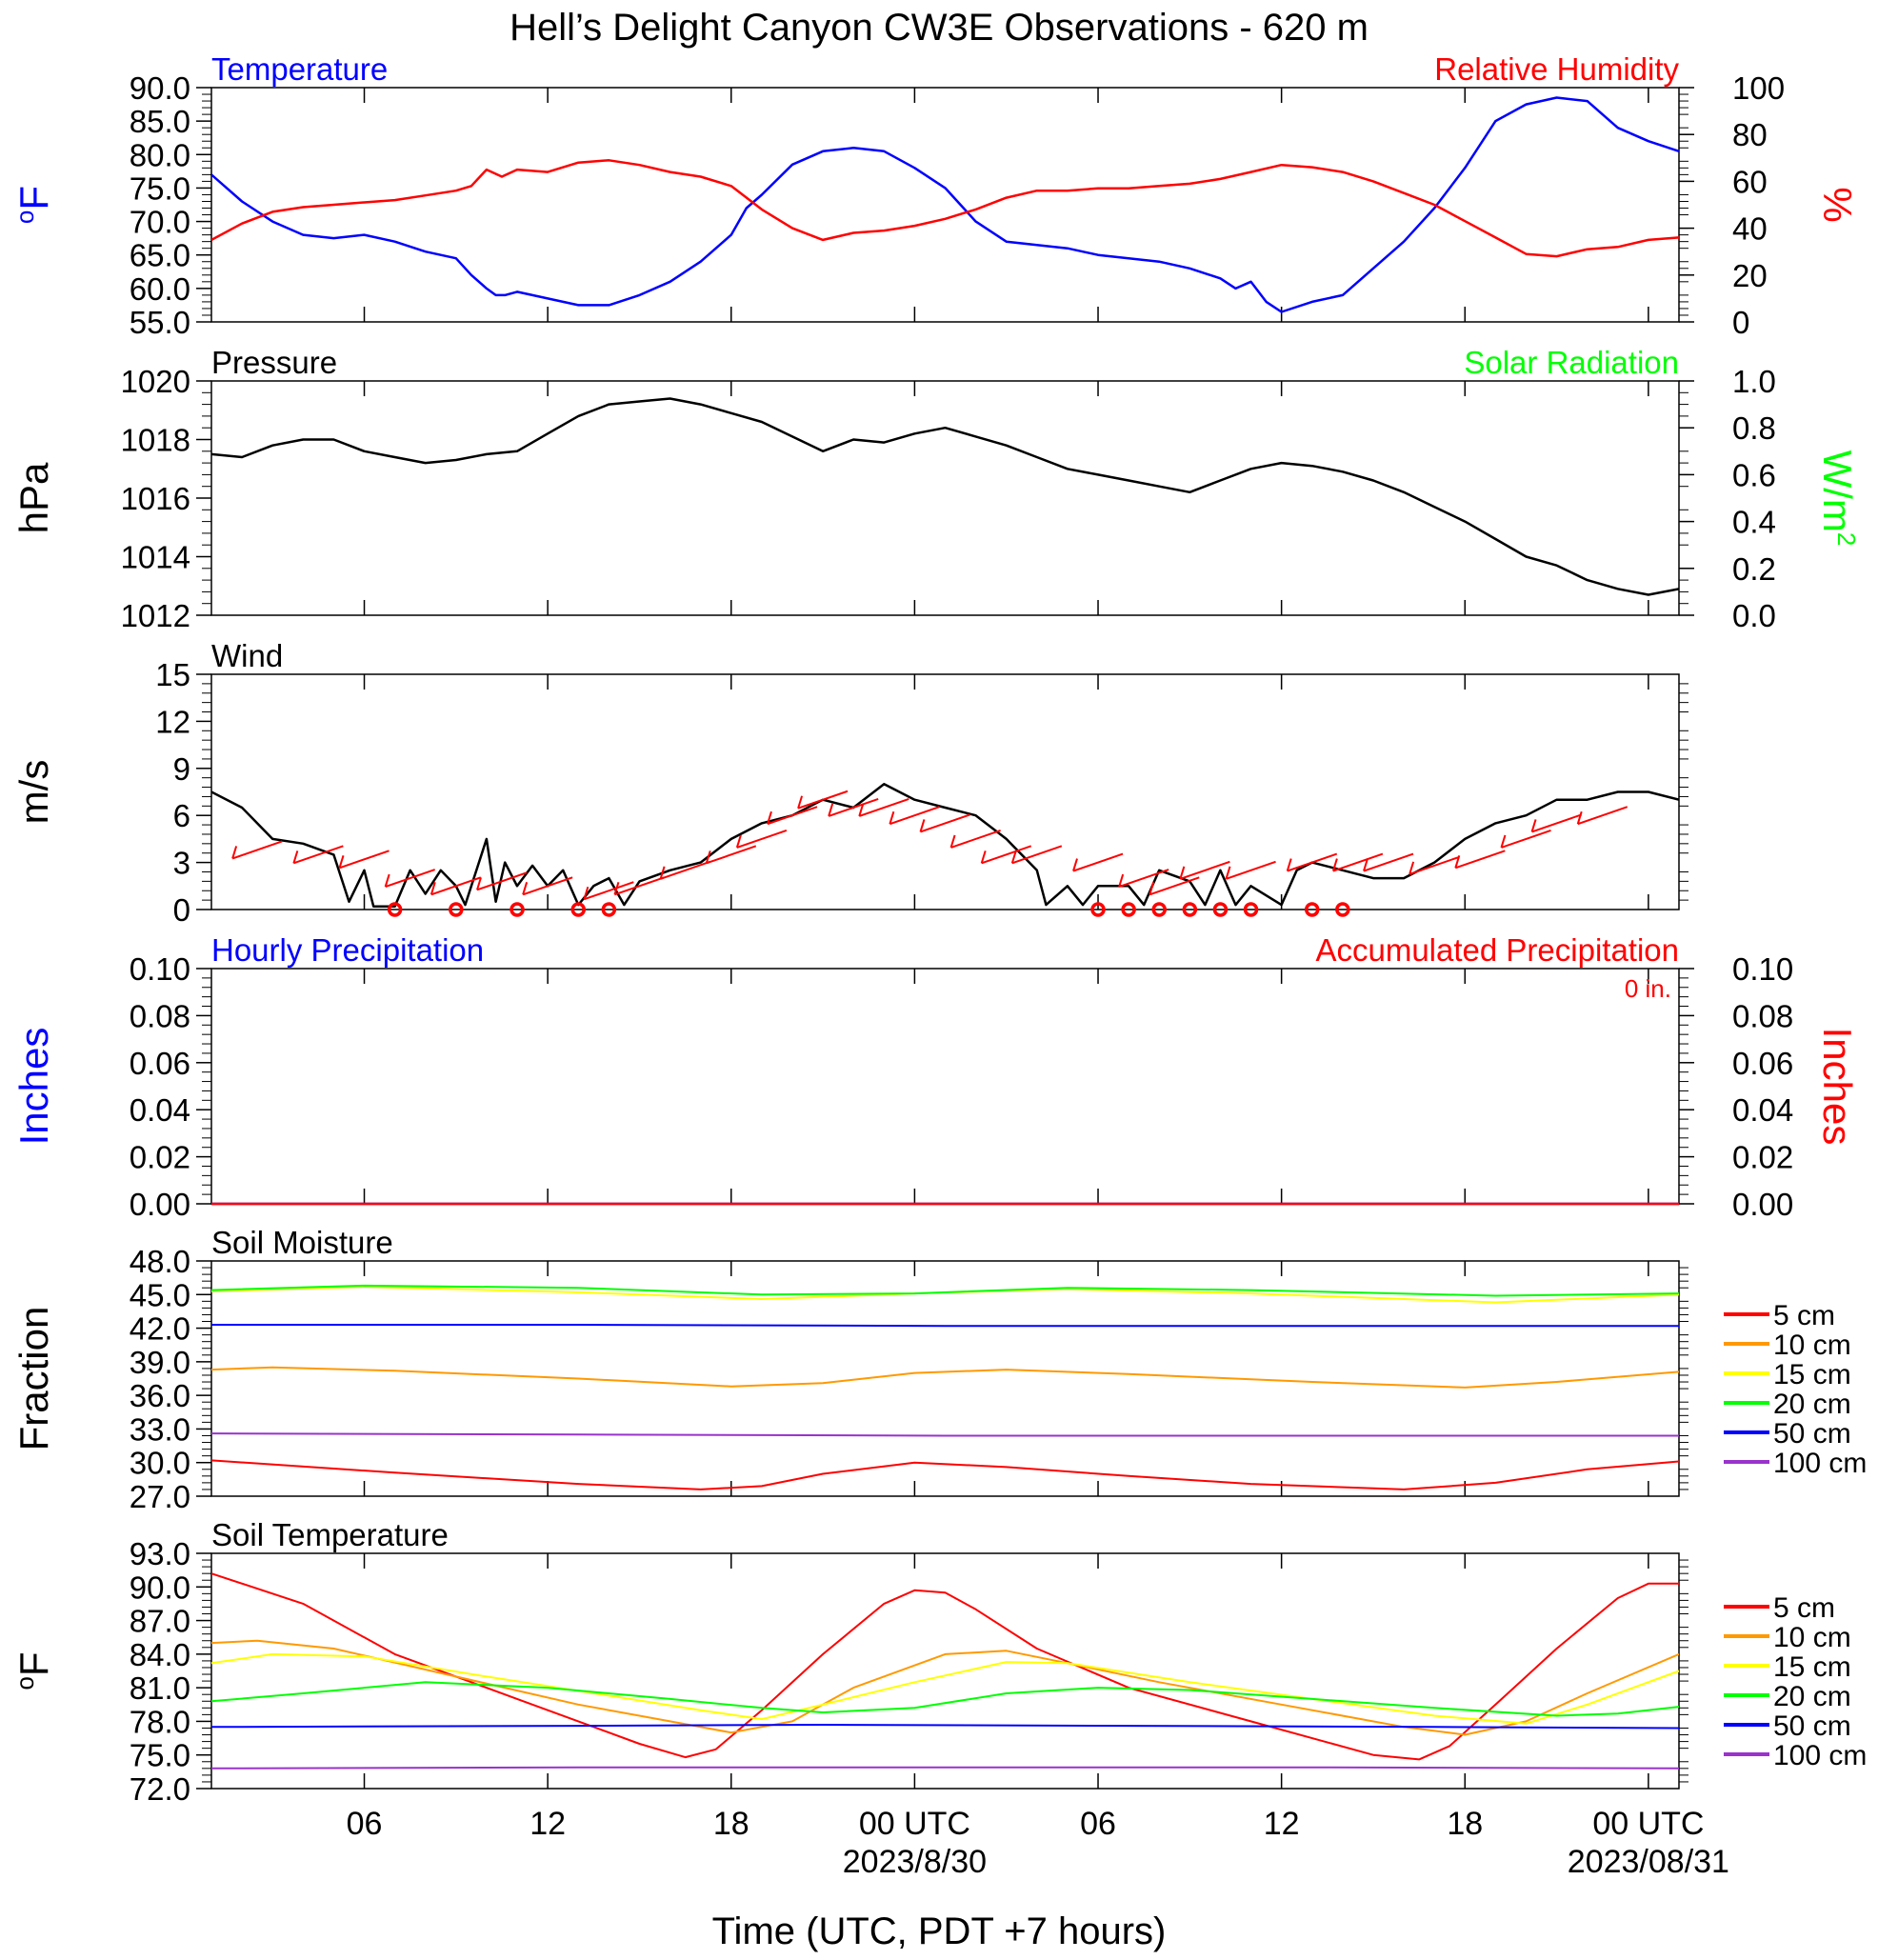 Image resolution: width=1878 pixels, height=1960 pixels. Describe the element at coordinates (33, 497) in the screenshot. I see `pressure-ylabel-left: hPa` at that location.